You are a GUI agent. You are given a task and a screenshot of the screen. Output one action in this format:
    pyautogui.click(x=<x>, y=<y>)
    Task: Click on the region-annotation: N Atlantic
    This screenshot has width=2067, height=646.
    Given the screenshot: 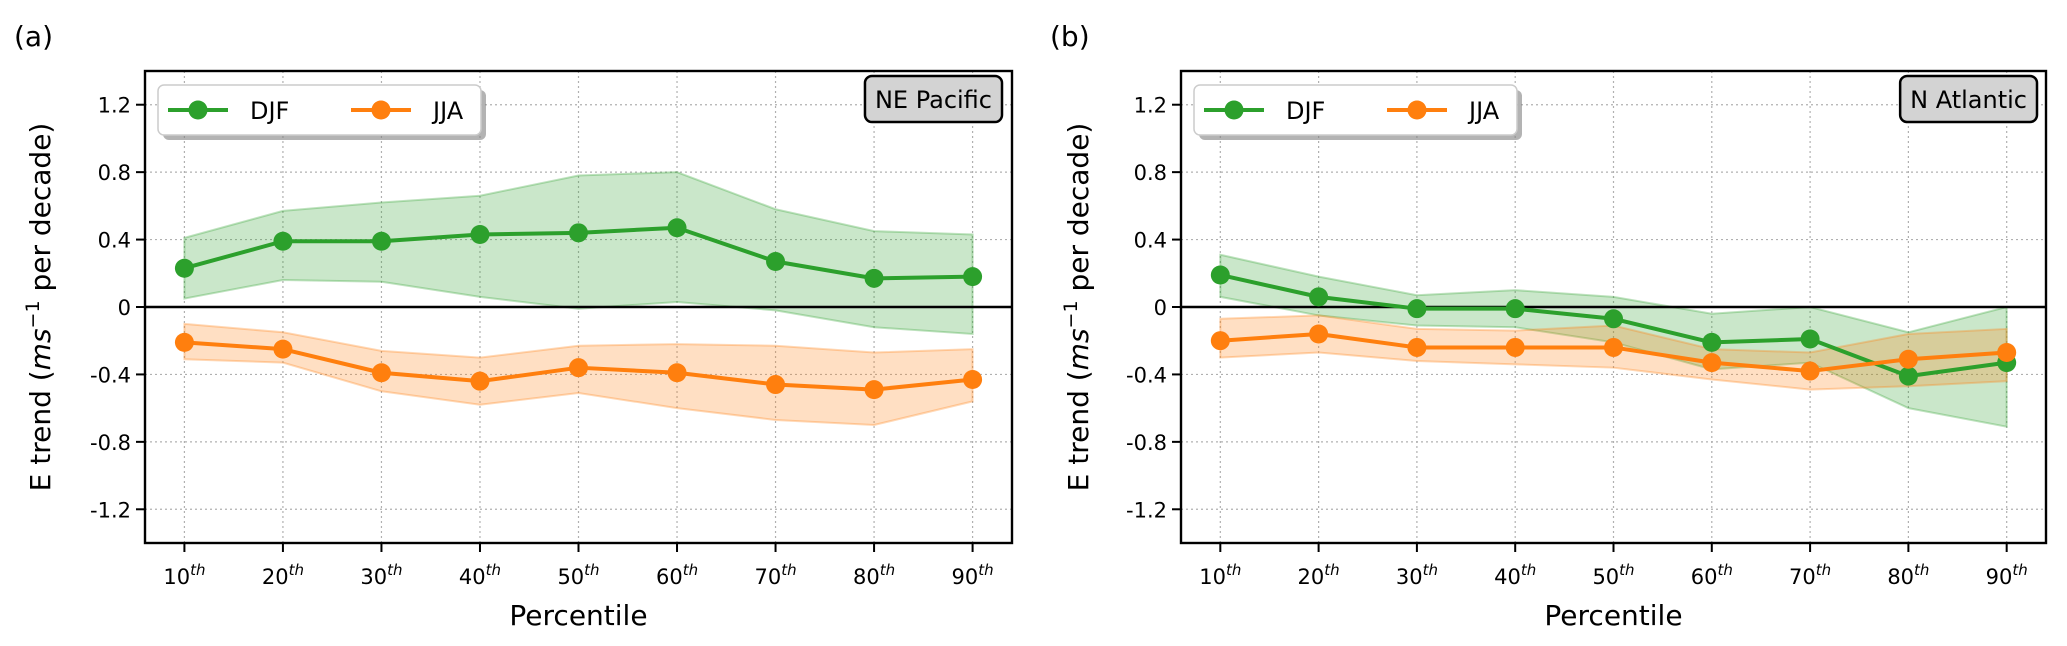 What is the action you would take?
    pyautogui.click(x=1968, y=99)
    